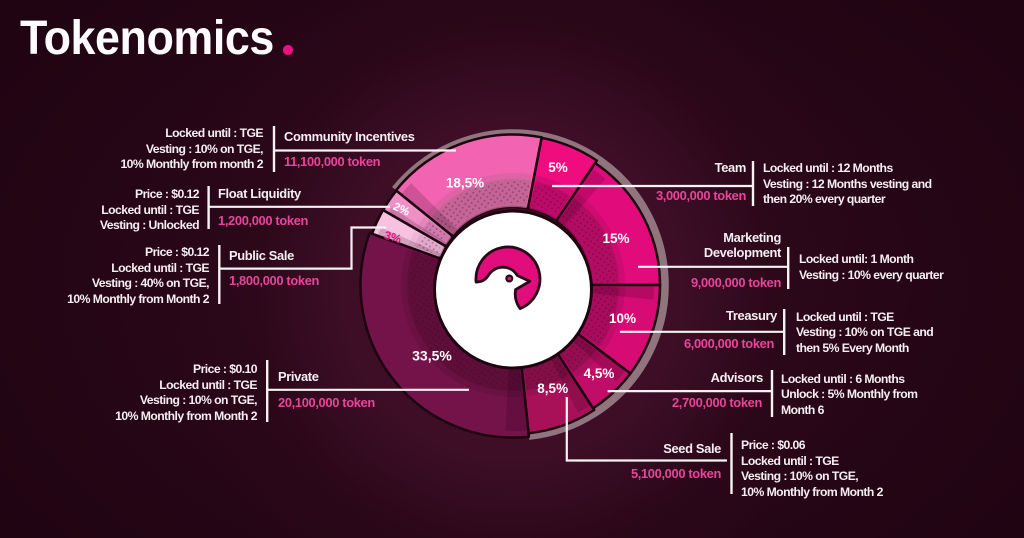  Describe the element at coordinates (552, 388) in the screenshot. I see `svg-text: 8,5%` at that location.